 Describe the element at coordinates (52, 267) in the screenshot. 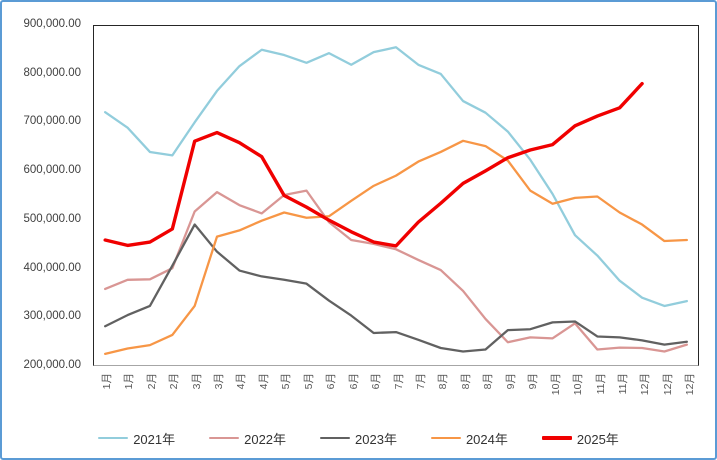

I see `y-axis-label: 400,000.00` at that location.